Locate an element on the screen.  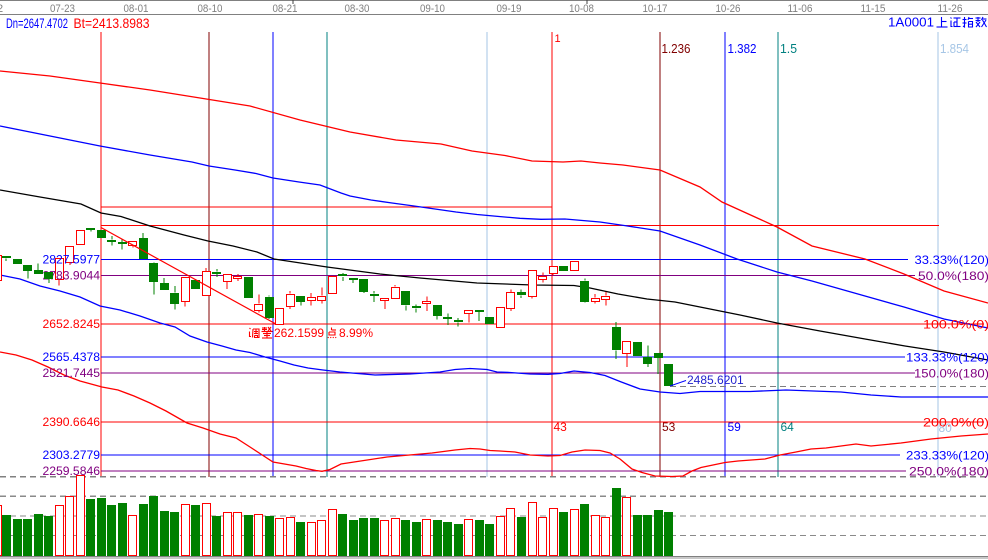
svg-text: 08-30 is located at coordinates (357, 9).